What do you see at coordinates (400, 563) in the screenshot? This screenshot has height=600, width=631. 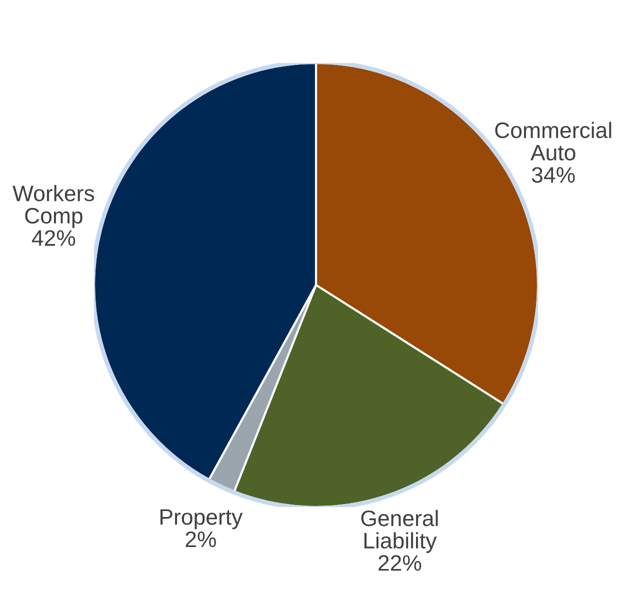 I see `data-label: 22%` at bounding box center [400, 563].